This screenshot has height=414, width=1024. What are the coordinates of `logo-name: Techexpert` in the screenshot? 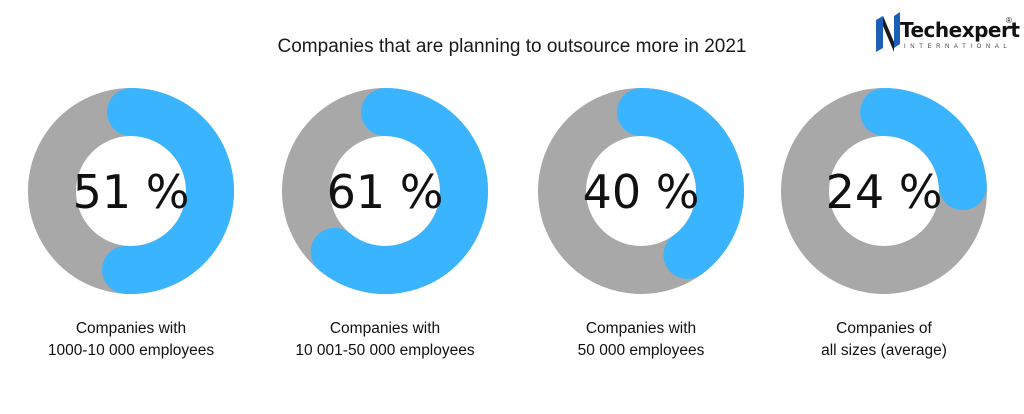 It's located at (960, 30).